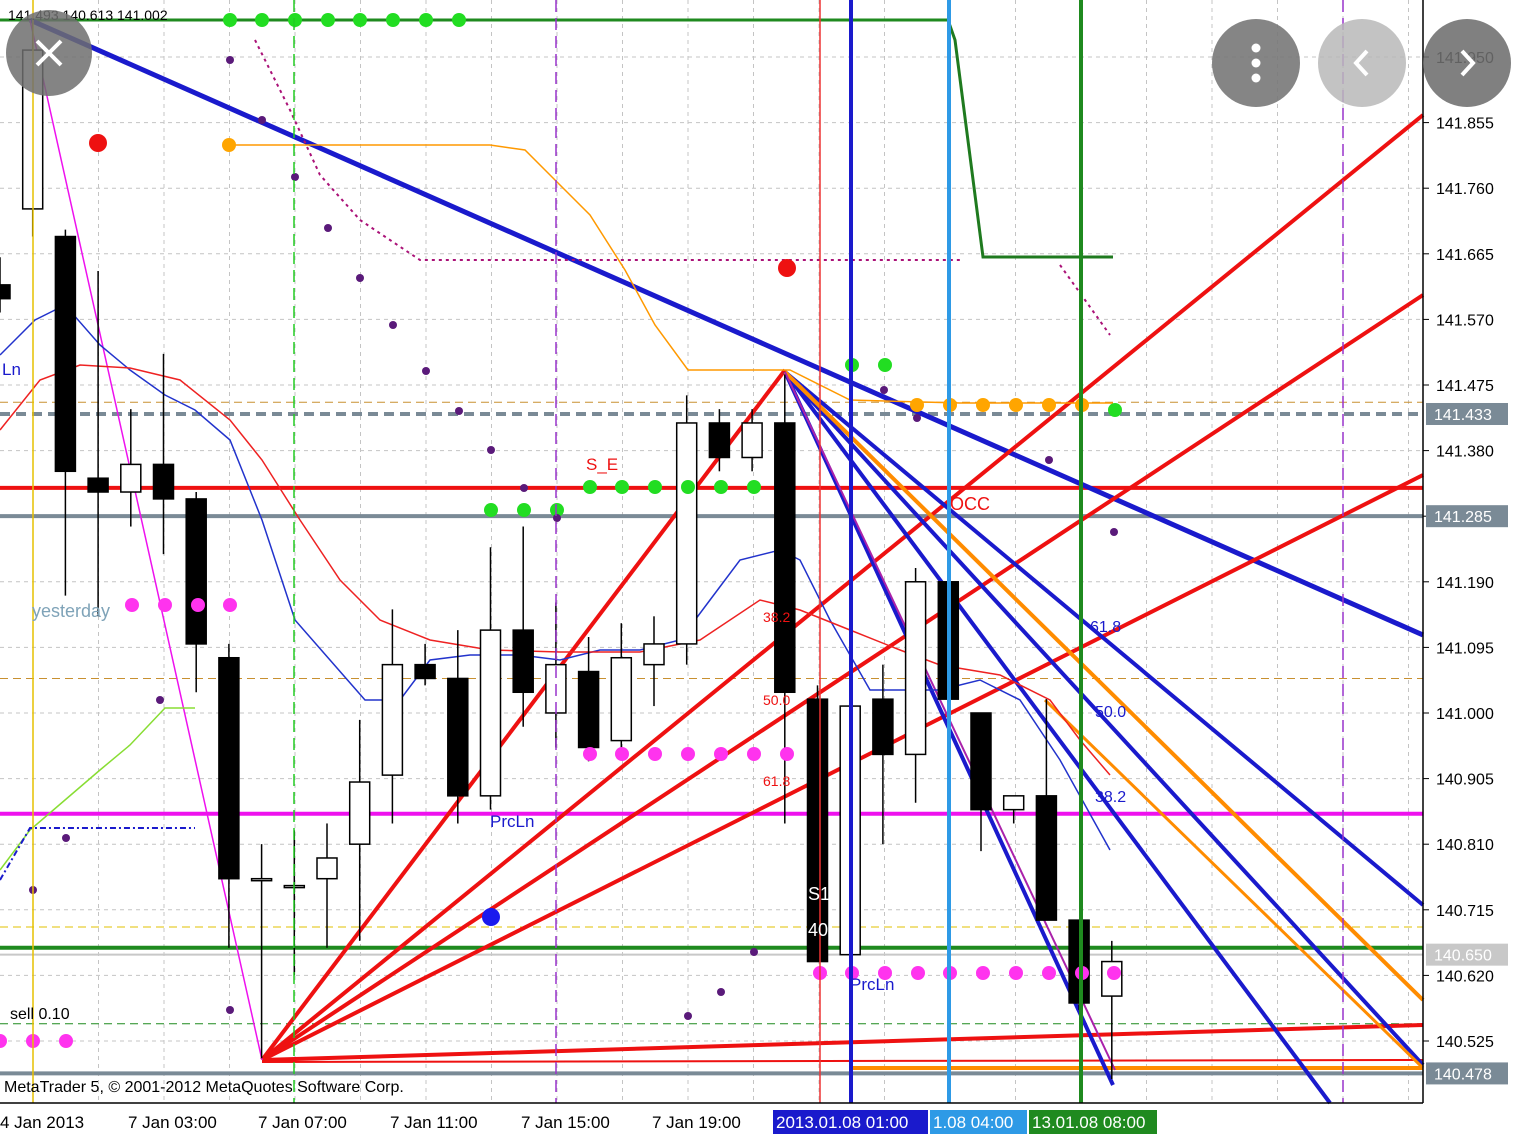 The width and height of the screenshot is (1519, 1140). Describe the element at coordinates (565, 1122) in the screenshot. I see `time-label: 7 Jan 15:00` at that location.